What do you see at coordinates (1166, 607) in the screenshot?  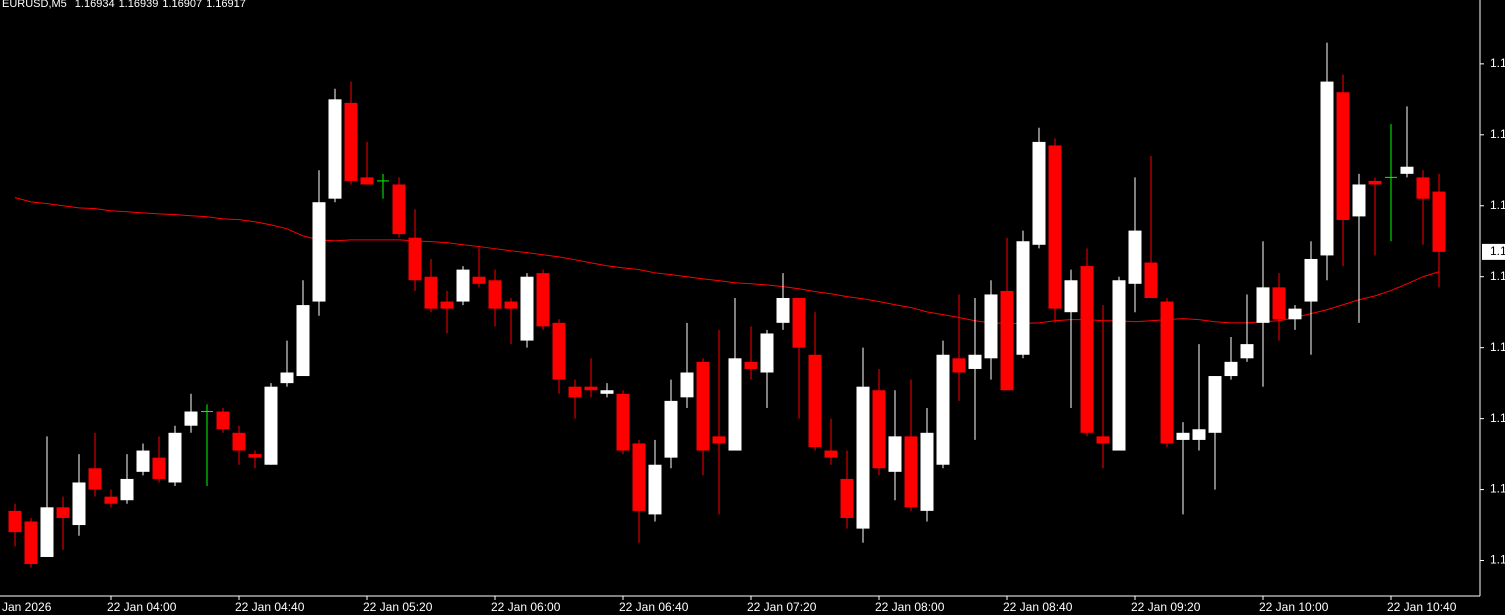 I see `x-tick-label: 22 Jan 09:20` at bounding box center [1166, 607].